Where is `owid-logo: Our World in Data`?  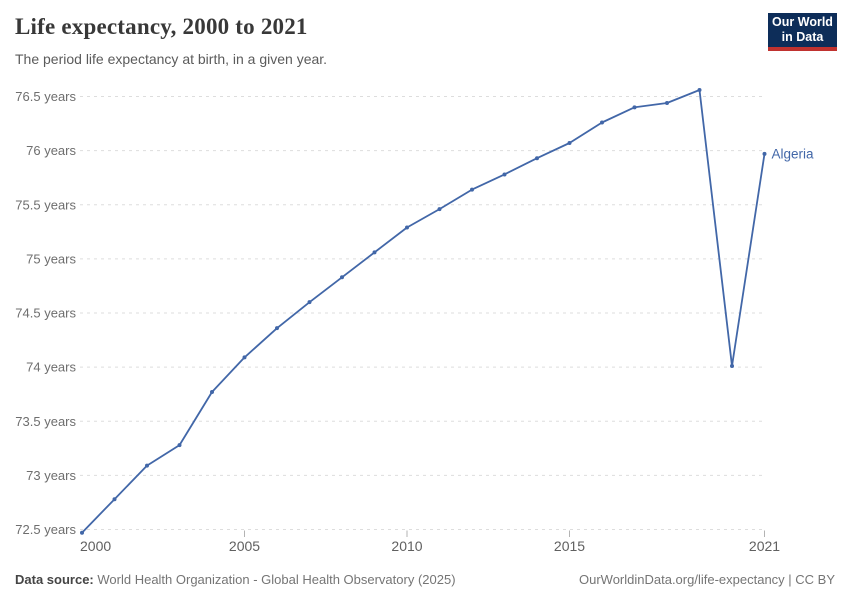
owid-logo: Our World in Data is located at coordinates (802, 32).